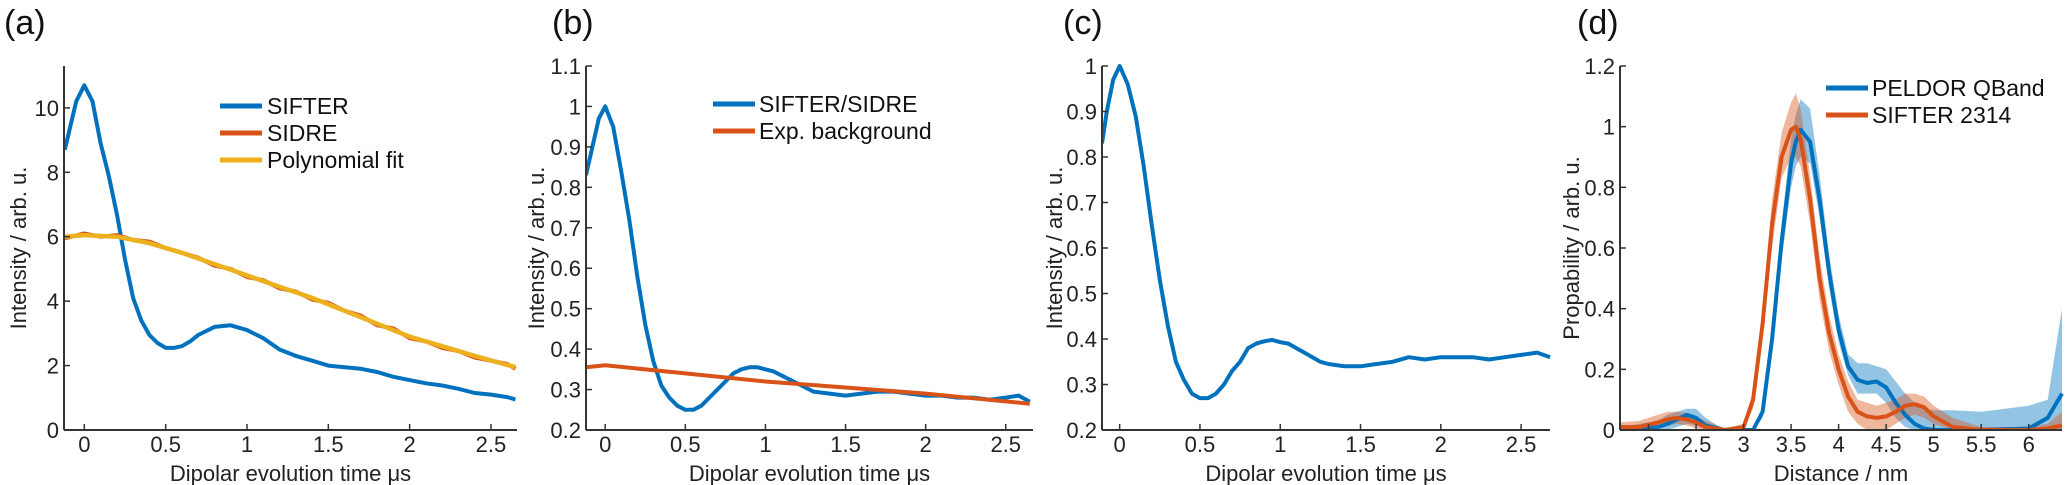 This screenshot has height=485, width=2067. What do you see at coordinates (290, 301) in the screenshot?
I see `series-line-polynomial-fit` at bounding box center [290, 301].